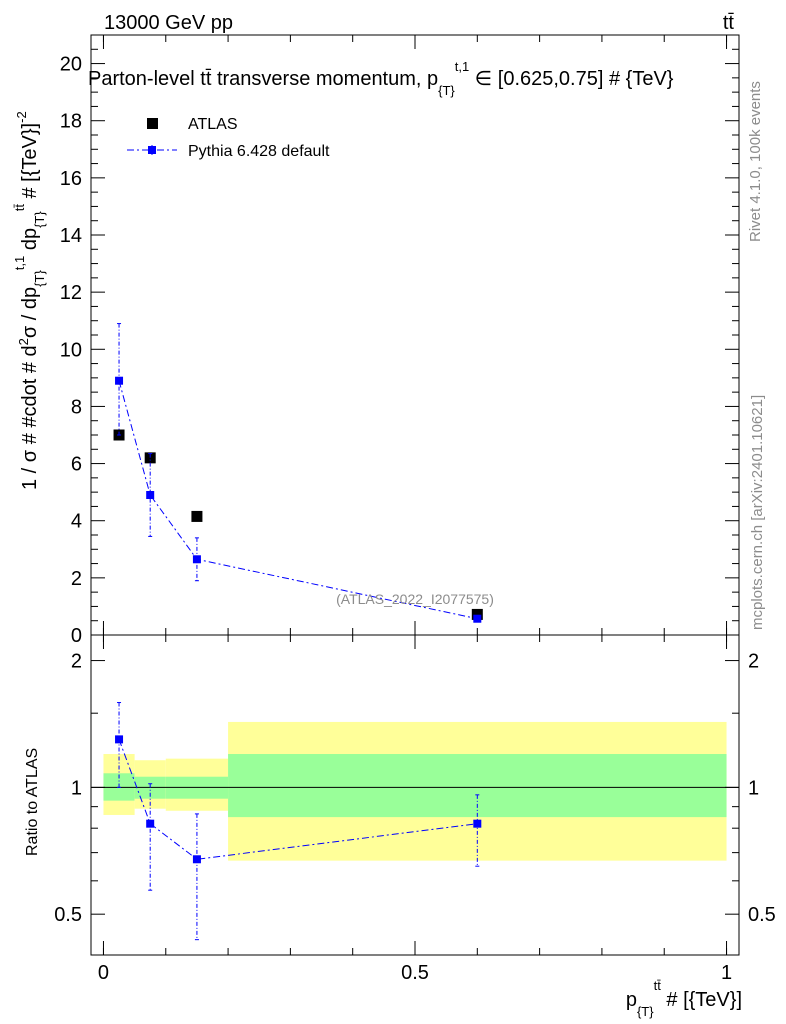  I want to click on main-data-layer, so click(298, 473).